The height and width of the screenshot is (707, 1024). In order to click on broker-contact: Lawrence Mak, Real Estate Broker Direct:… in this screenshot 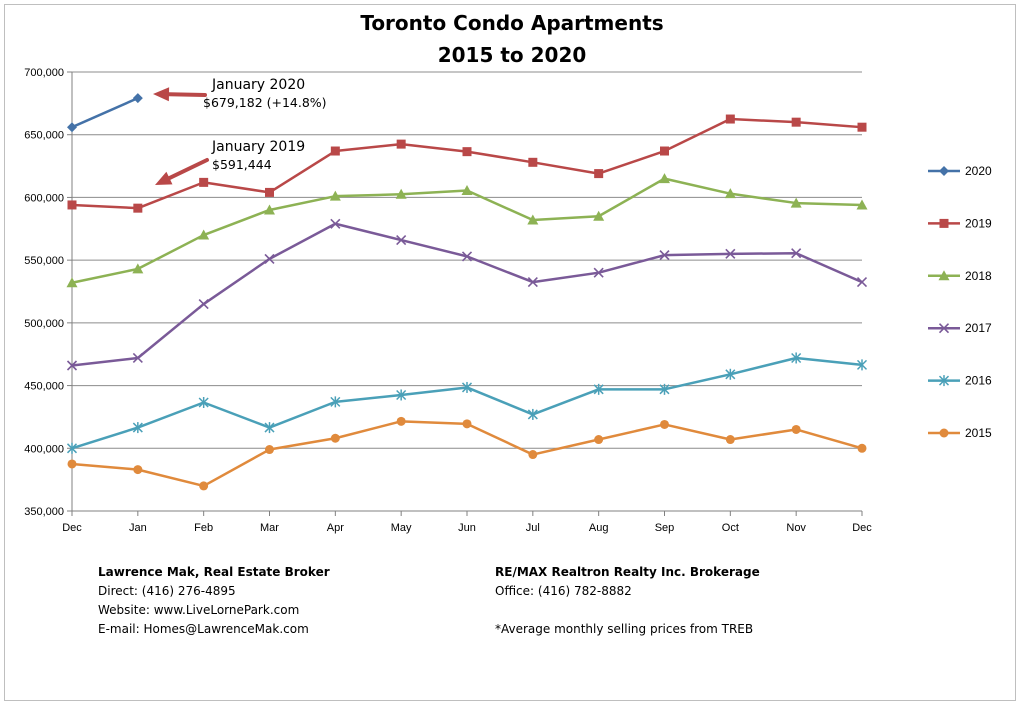, I will do `click(214, 601)`.